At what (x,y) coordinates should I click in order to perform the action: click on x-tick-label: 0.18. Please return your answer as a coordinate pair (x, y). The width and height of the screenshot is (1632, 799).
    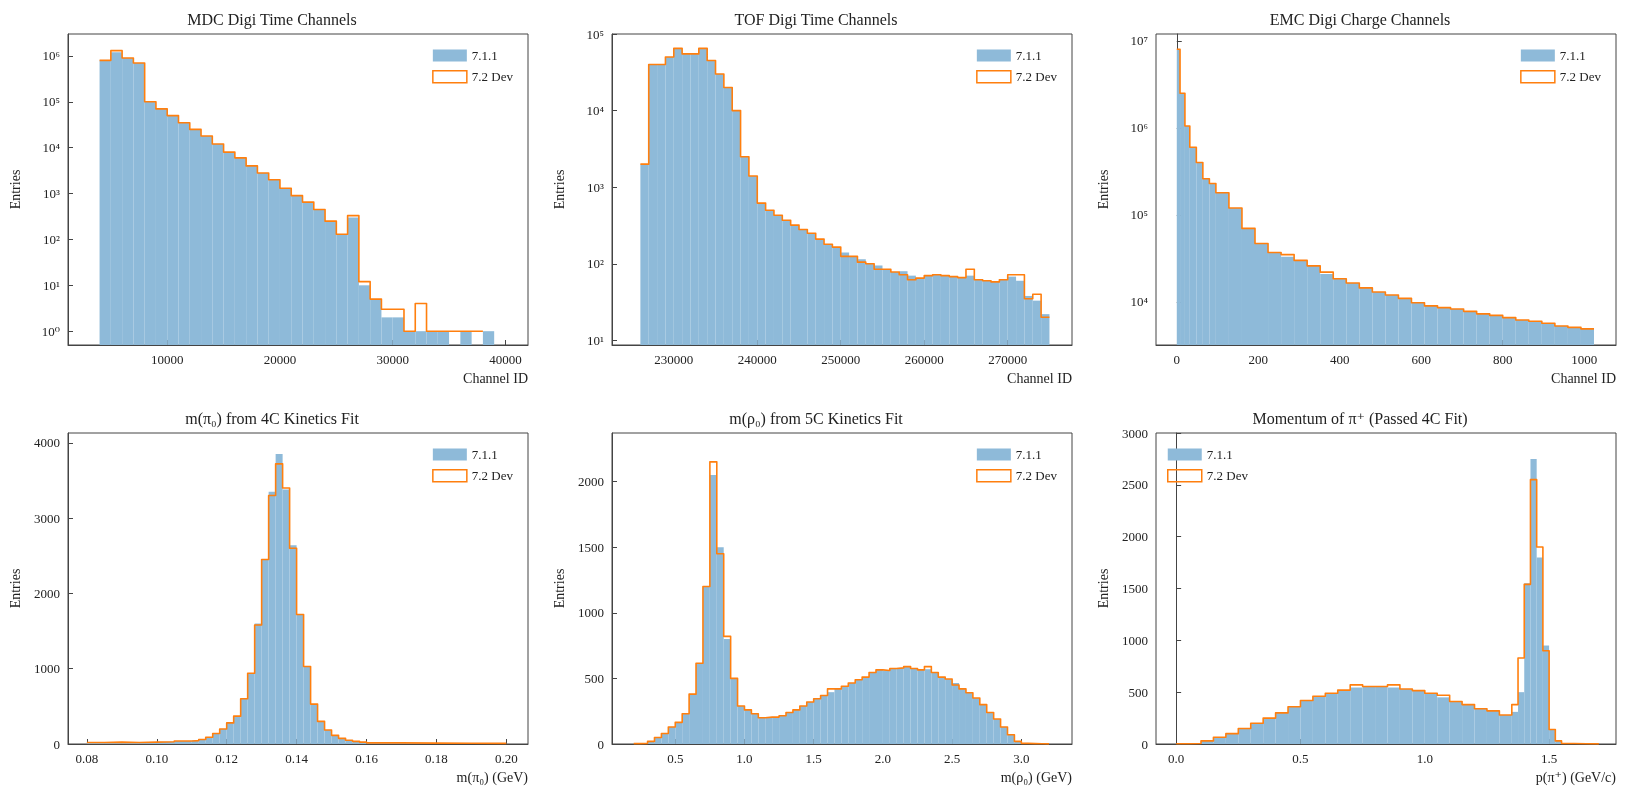
    Looking at the image, I should click on (436, 758).